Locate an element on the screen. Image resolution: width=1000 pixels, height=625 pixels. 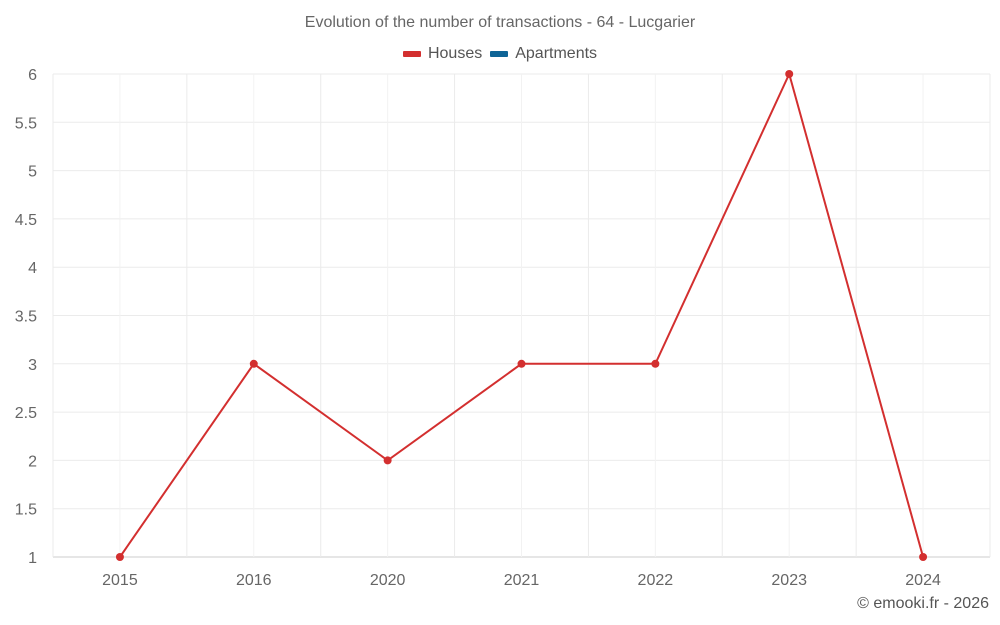
legend-swatch-houses is located at coordinates (411, 54).